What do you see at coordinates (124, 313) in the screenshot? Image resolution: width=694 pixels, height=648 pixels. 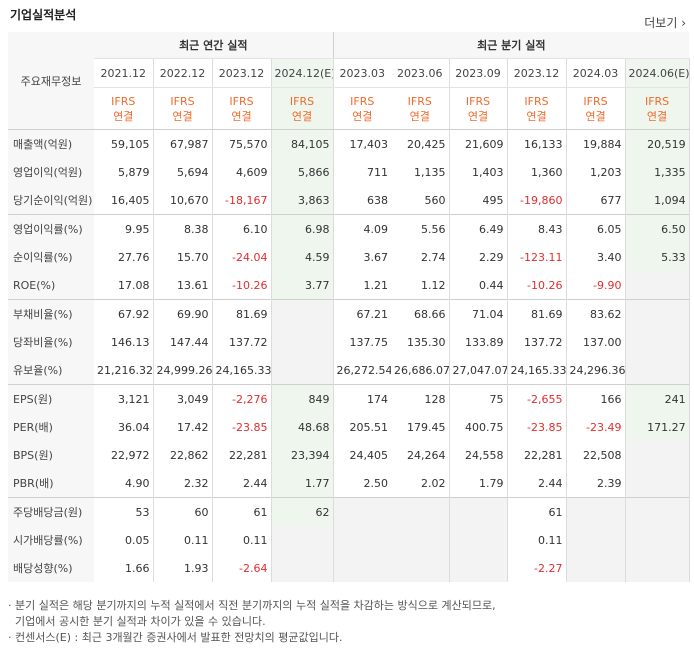 I see `data-cell: 67.92` at bounding box center [124, 313].